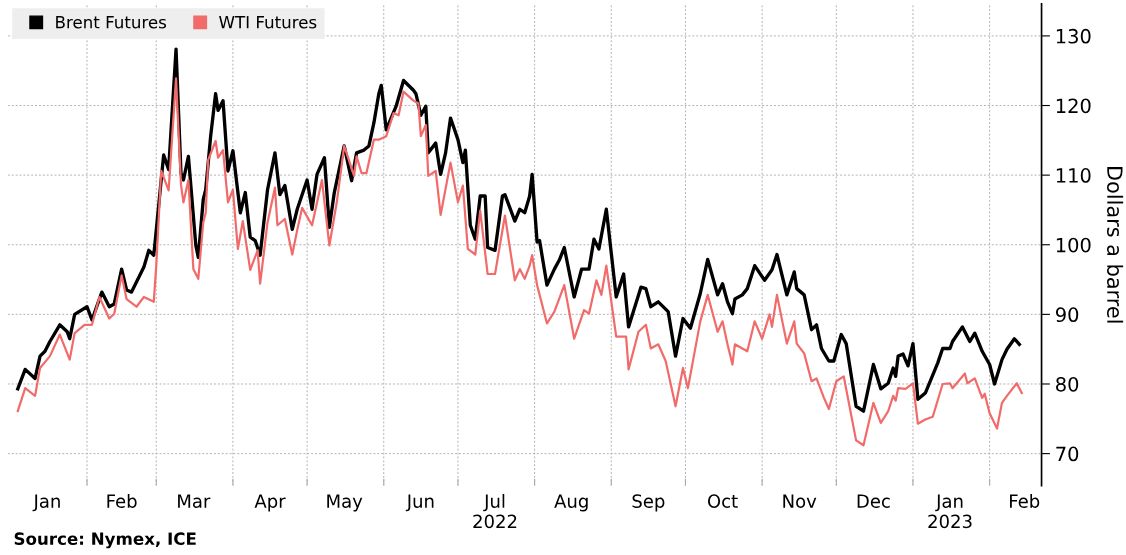  I want to click on x-tick-label: Sep, so click(648, 503).